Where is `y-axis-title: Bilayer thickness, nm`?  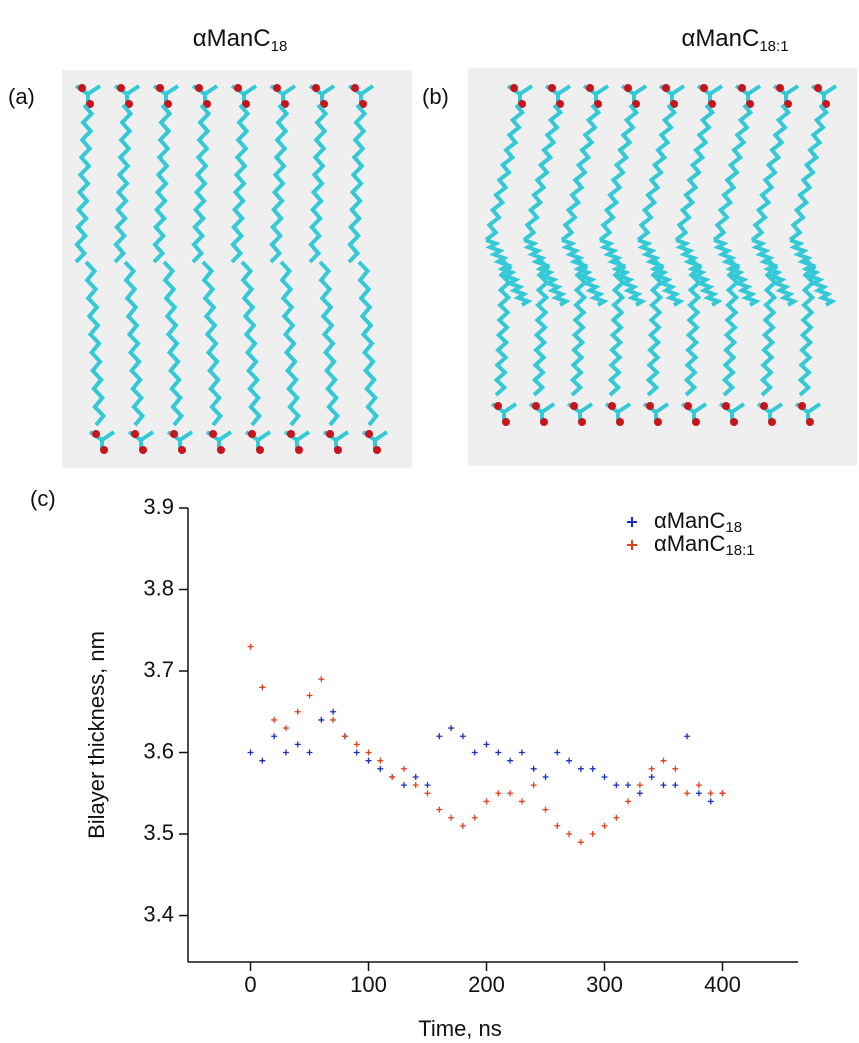
y-axis-title: Bilayer thickness, nm is located at coordinates (96, 735).